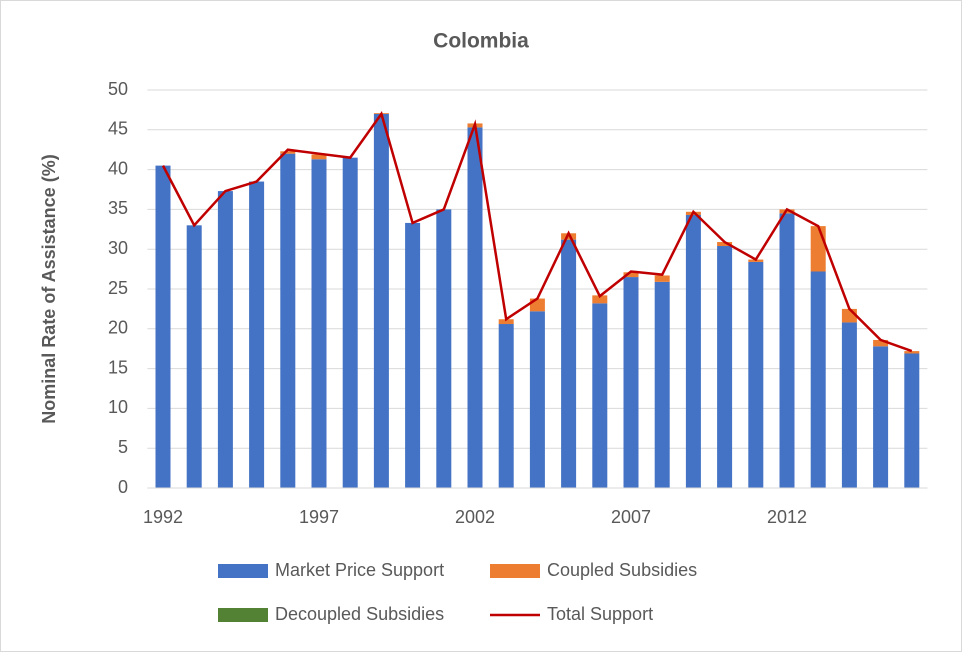 The image size is (962, 652). I want to click on x-tick-label: 2007, so click(631, 517).